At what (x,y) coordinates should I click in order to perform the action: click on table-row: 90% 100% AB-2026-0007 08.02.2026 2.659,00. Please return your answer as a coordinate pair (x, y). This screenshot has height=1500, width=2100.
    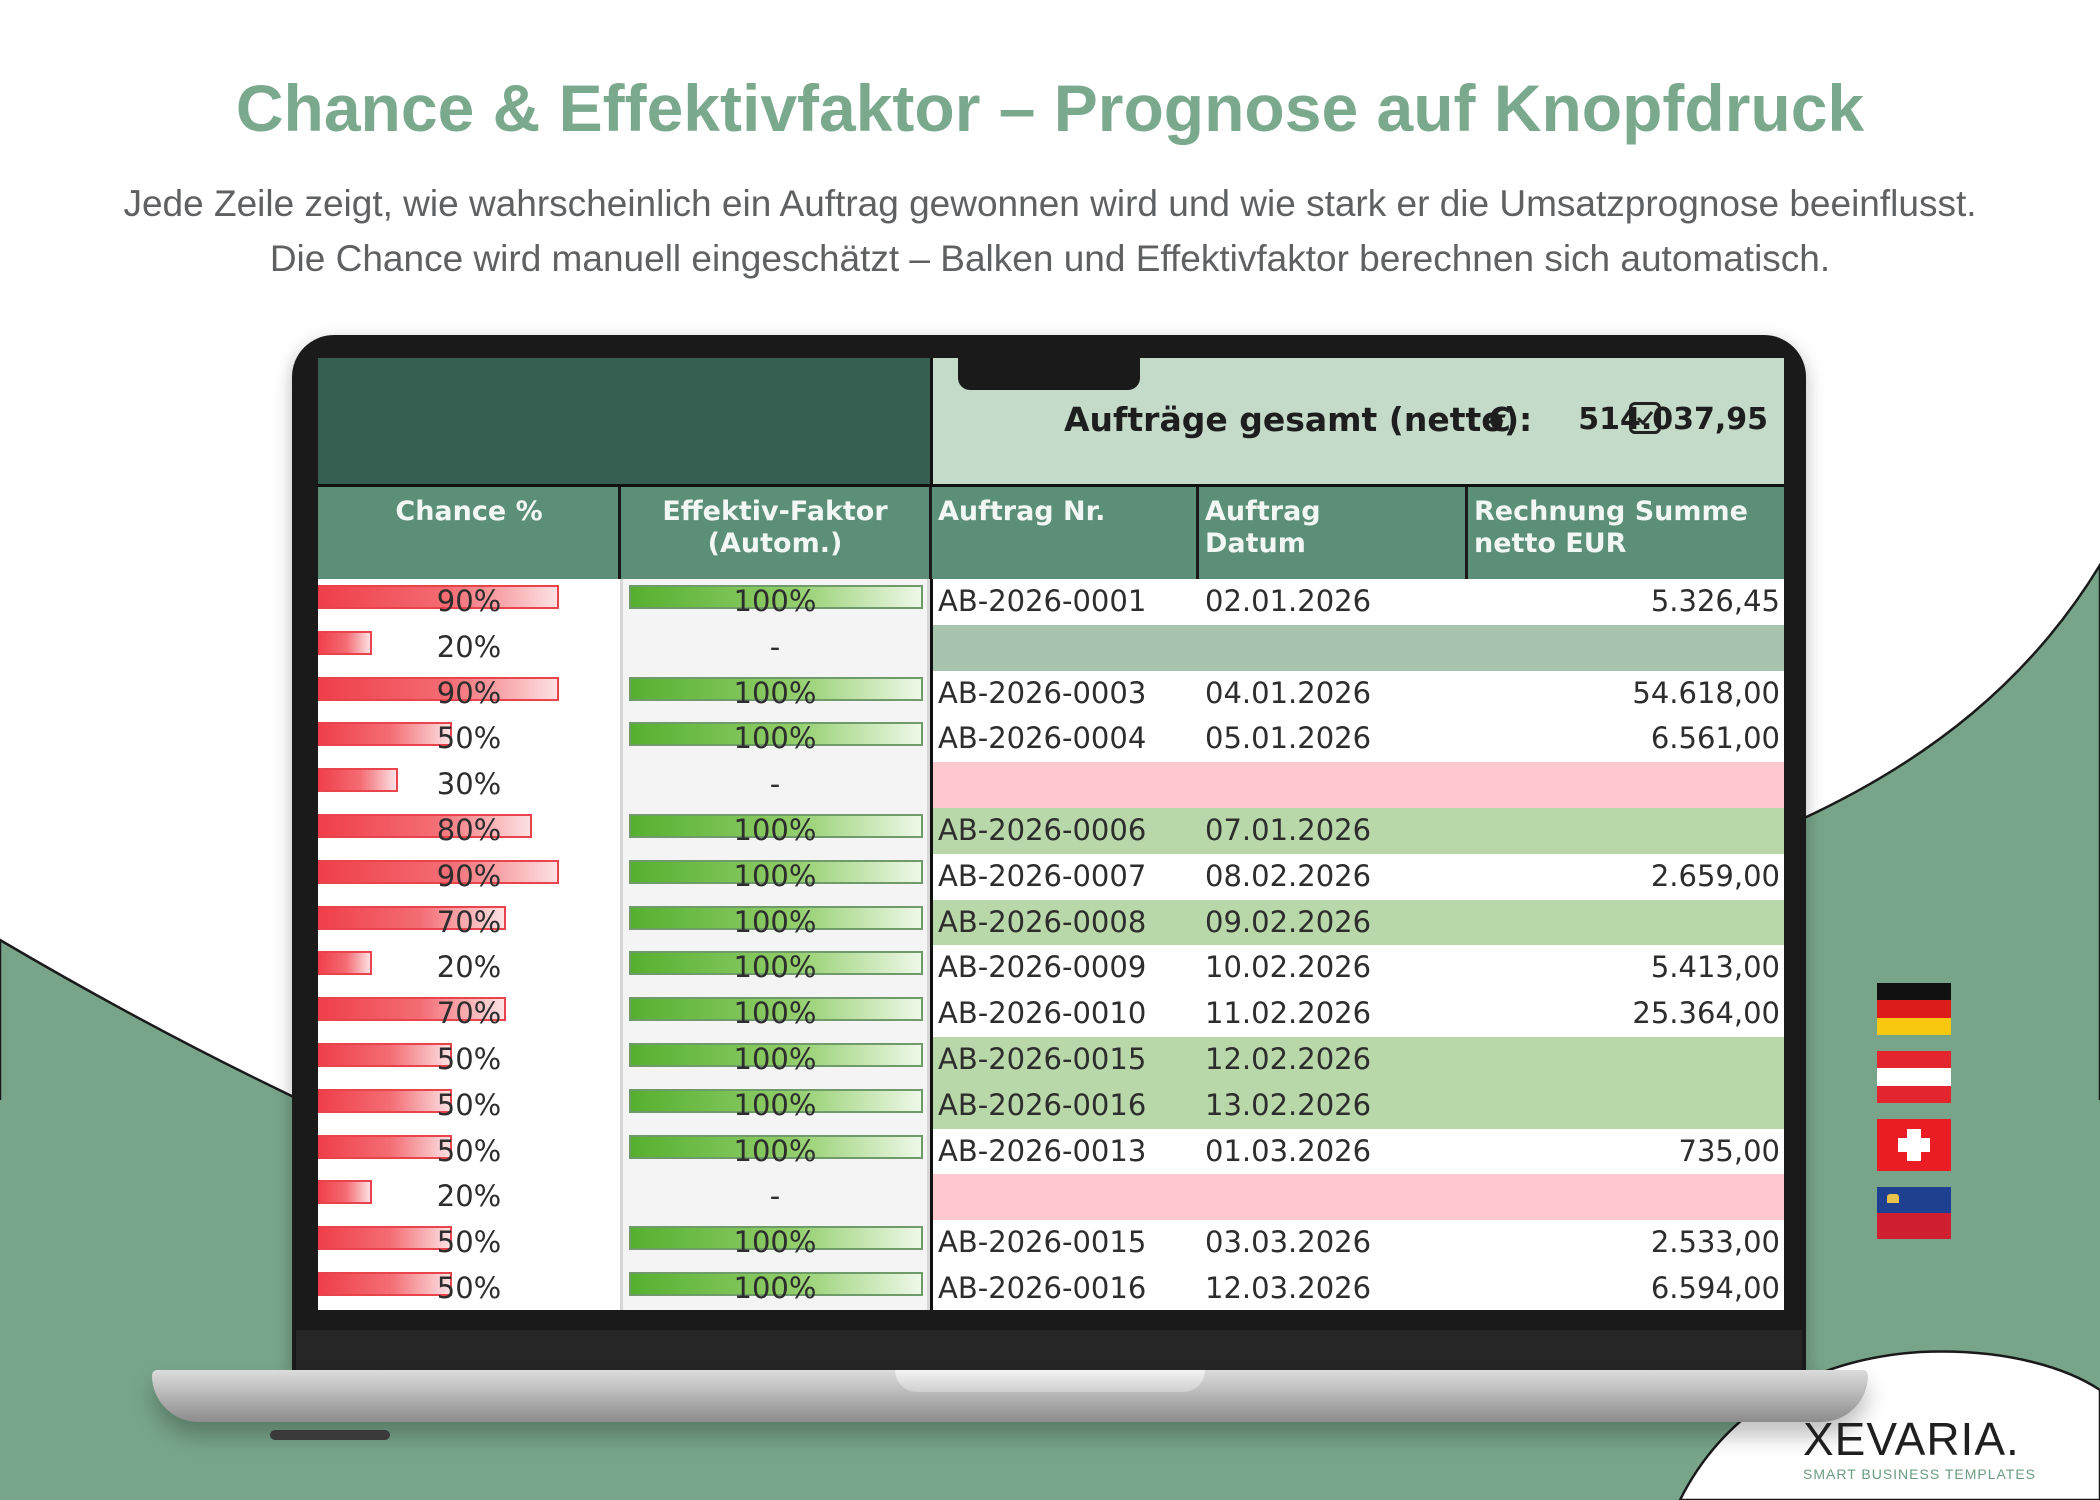
    Looking at the image, I should click on (1051, 876).